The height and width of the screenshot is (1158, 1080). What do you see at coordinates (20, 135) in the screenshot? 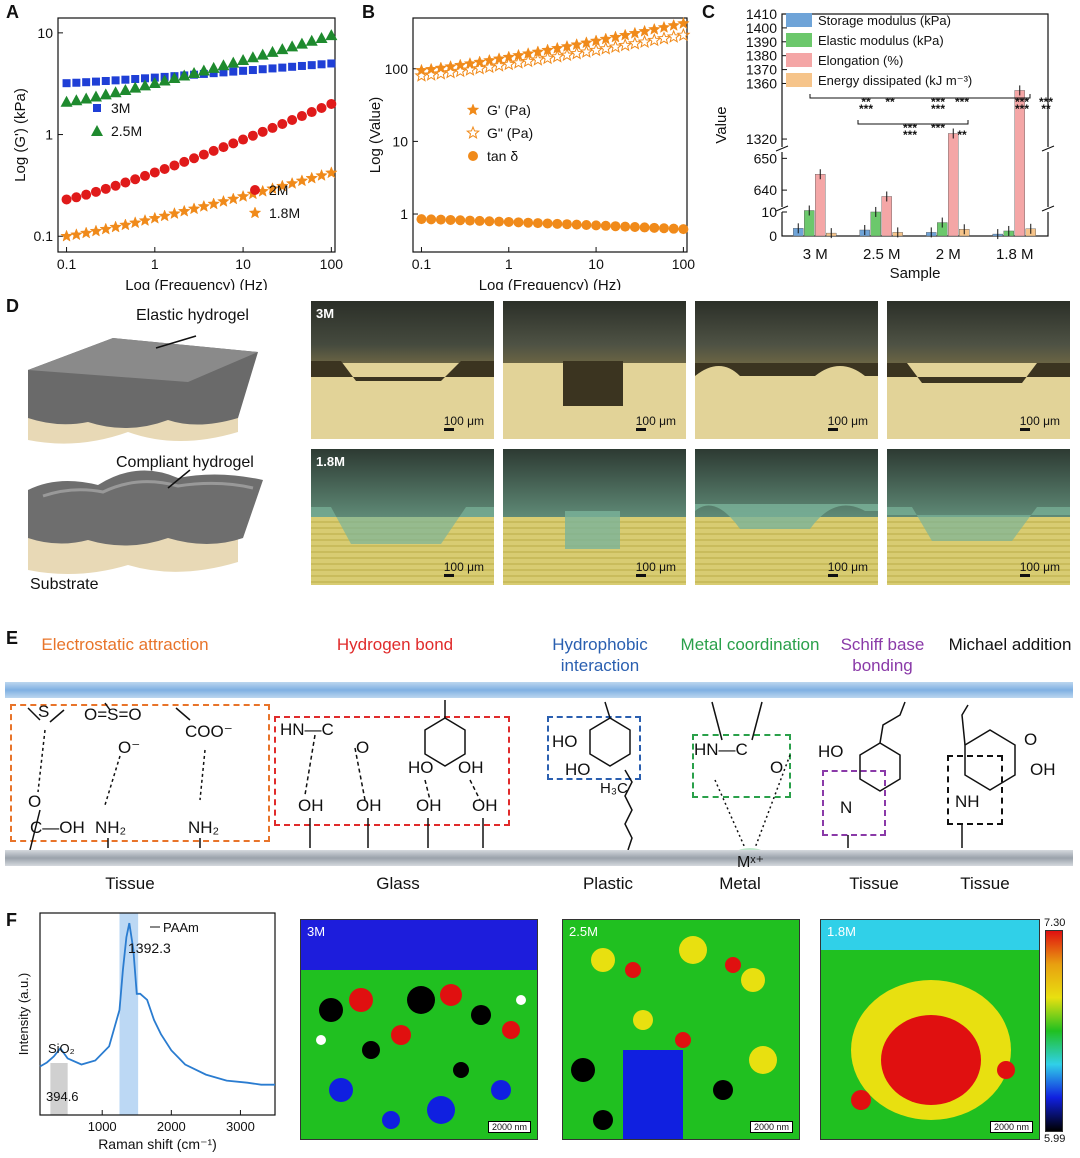
I see `y-axis-label: Log (G') (kPa)` at bounding box center [20, 135].